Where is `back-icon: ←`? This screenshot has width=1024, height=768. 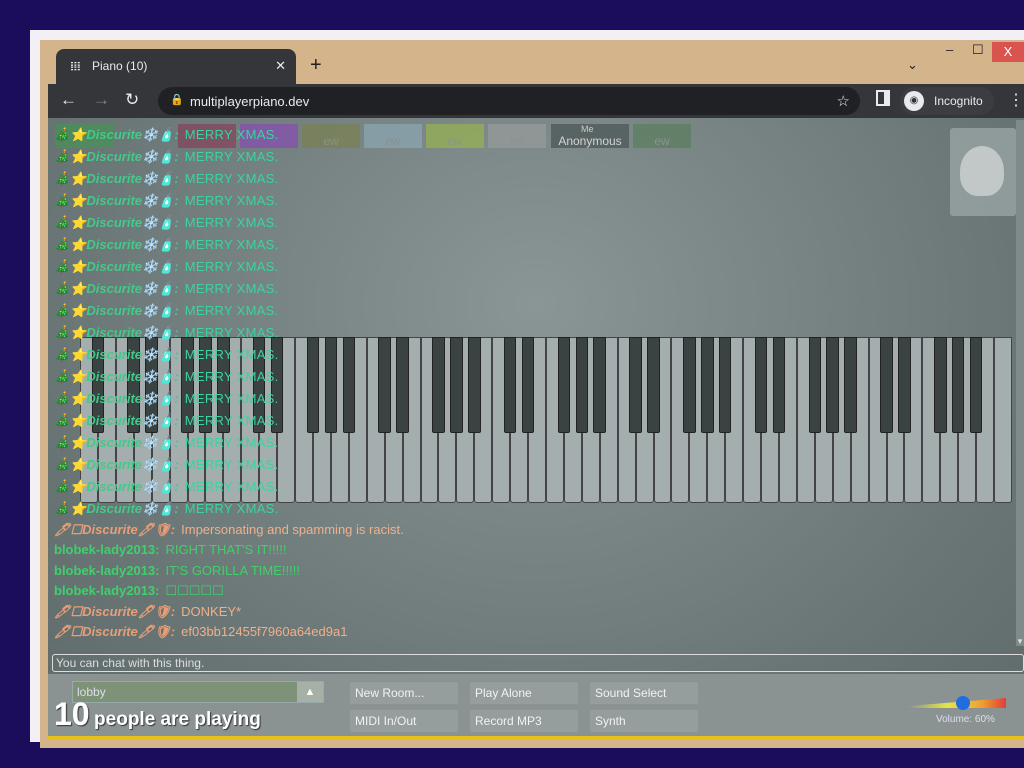 back-icon: ← is located at coordinates (68, 99).